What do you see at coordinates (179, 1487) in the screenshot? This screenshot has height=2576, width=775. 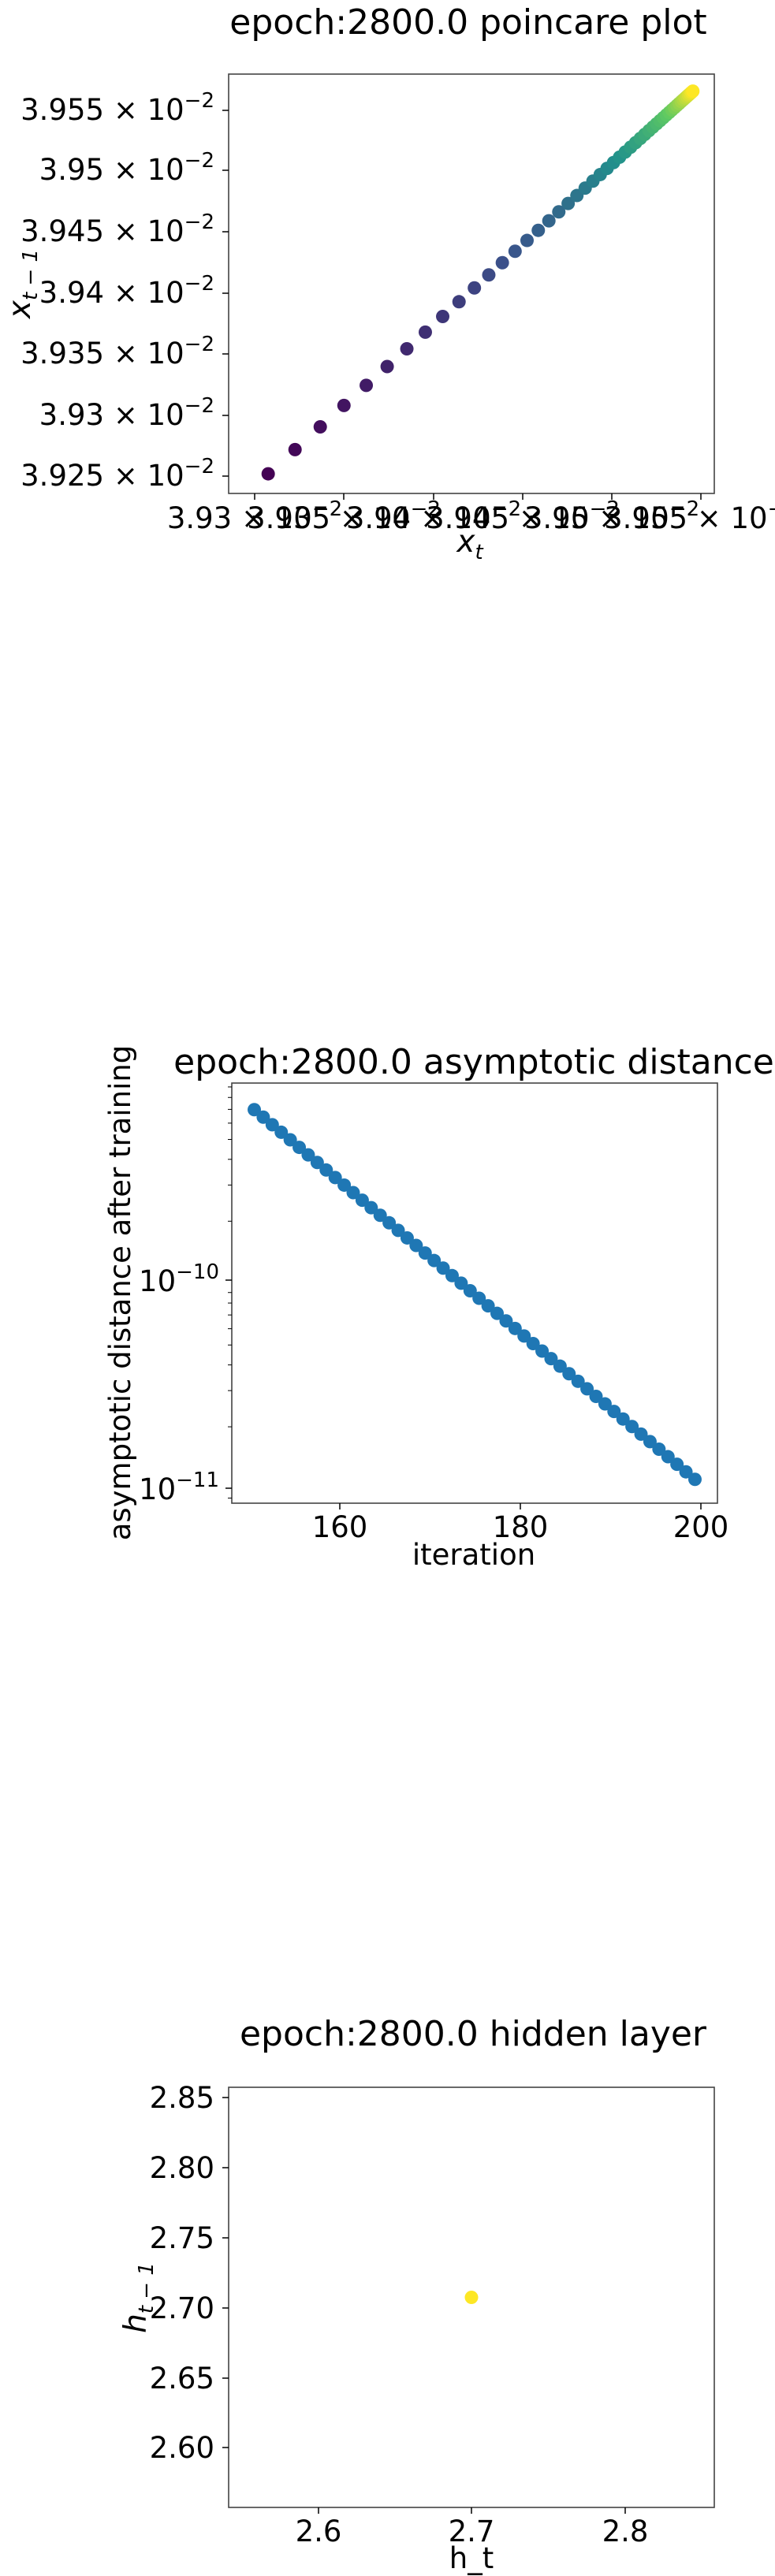 I see `svg-text: 10−11` at bounding box center [179, 1487].